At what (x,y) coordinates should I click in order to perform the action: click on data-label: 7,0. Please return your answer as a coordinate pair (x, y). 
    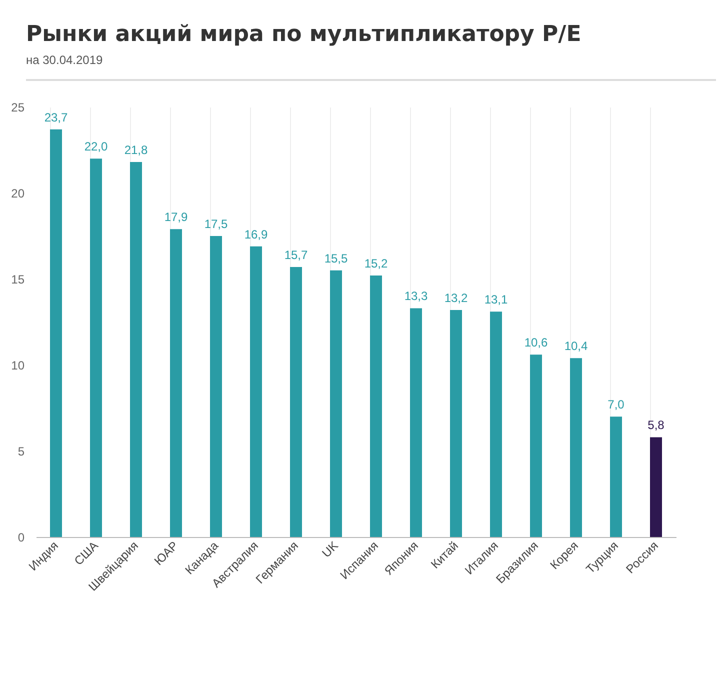
    Looking at the image, I should click on (616, 405).